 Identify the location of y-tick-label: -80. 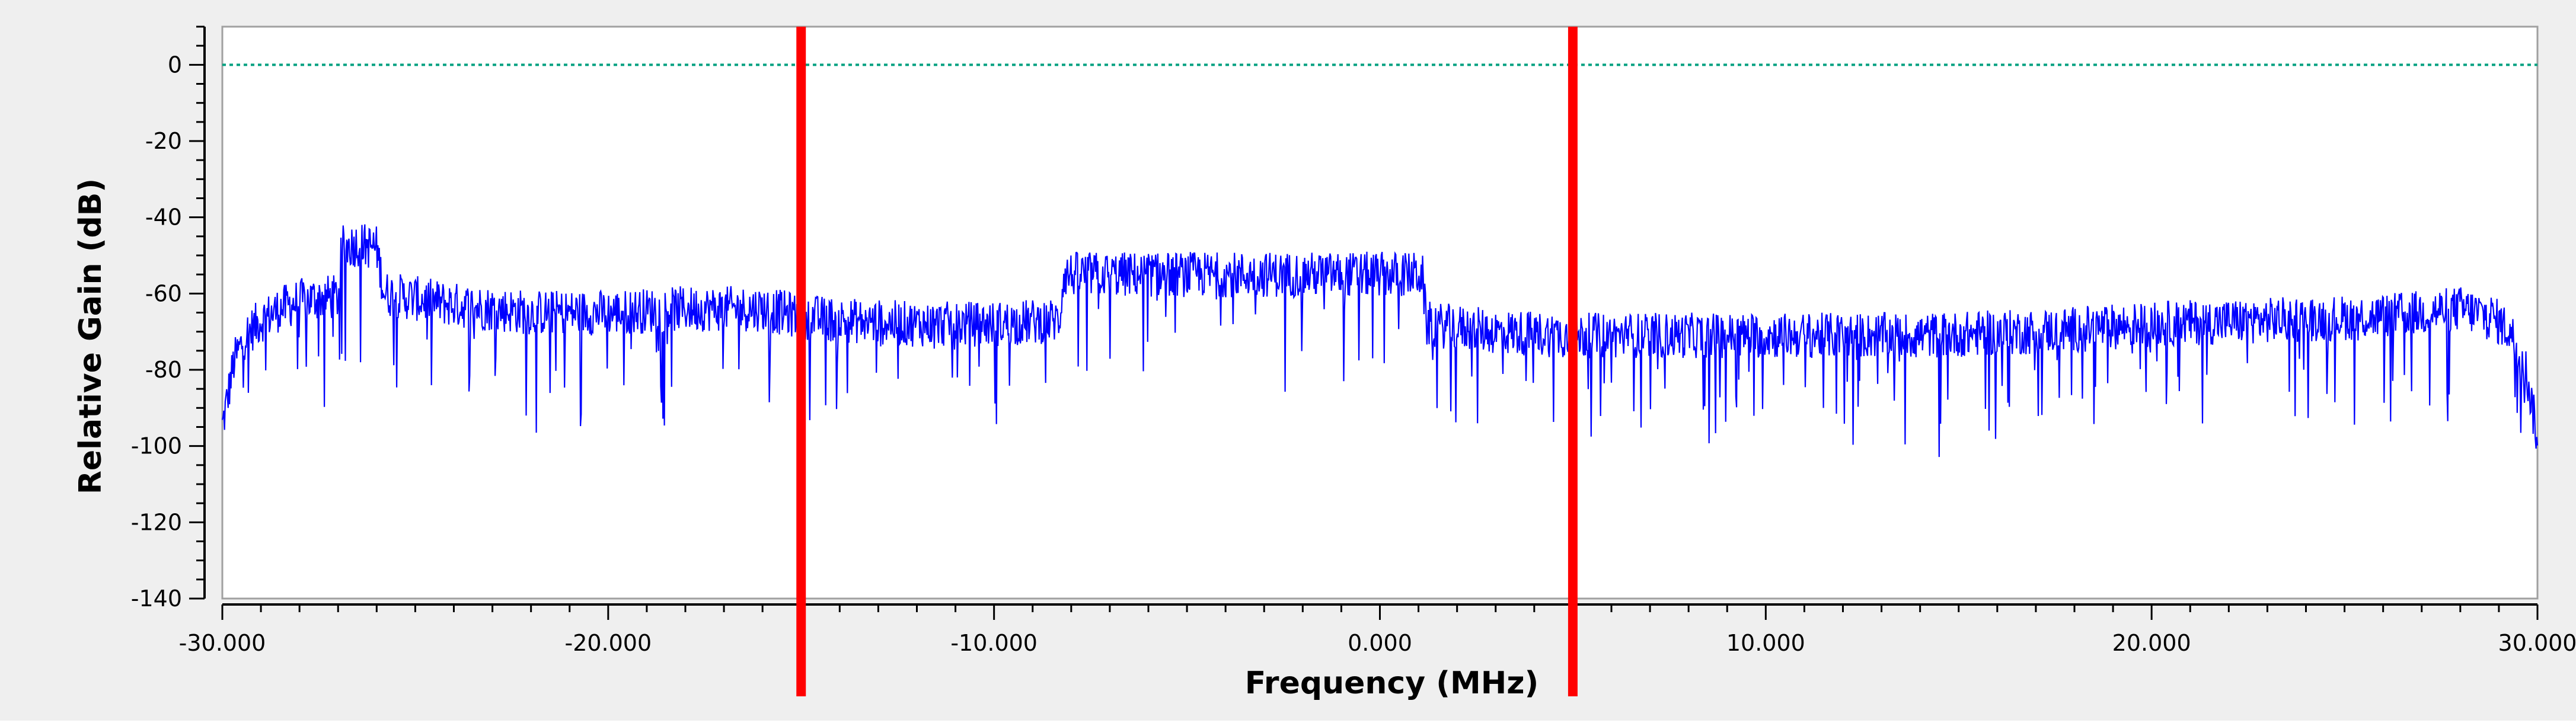
(163, 370).